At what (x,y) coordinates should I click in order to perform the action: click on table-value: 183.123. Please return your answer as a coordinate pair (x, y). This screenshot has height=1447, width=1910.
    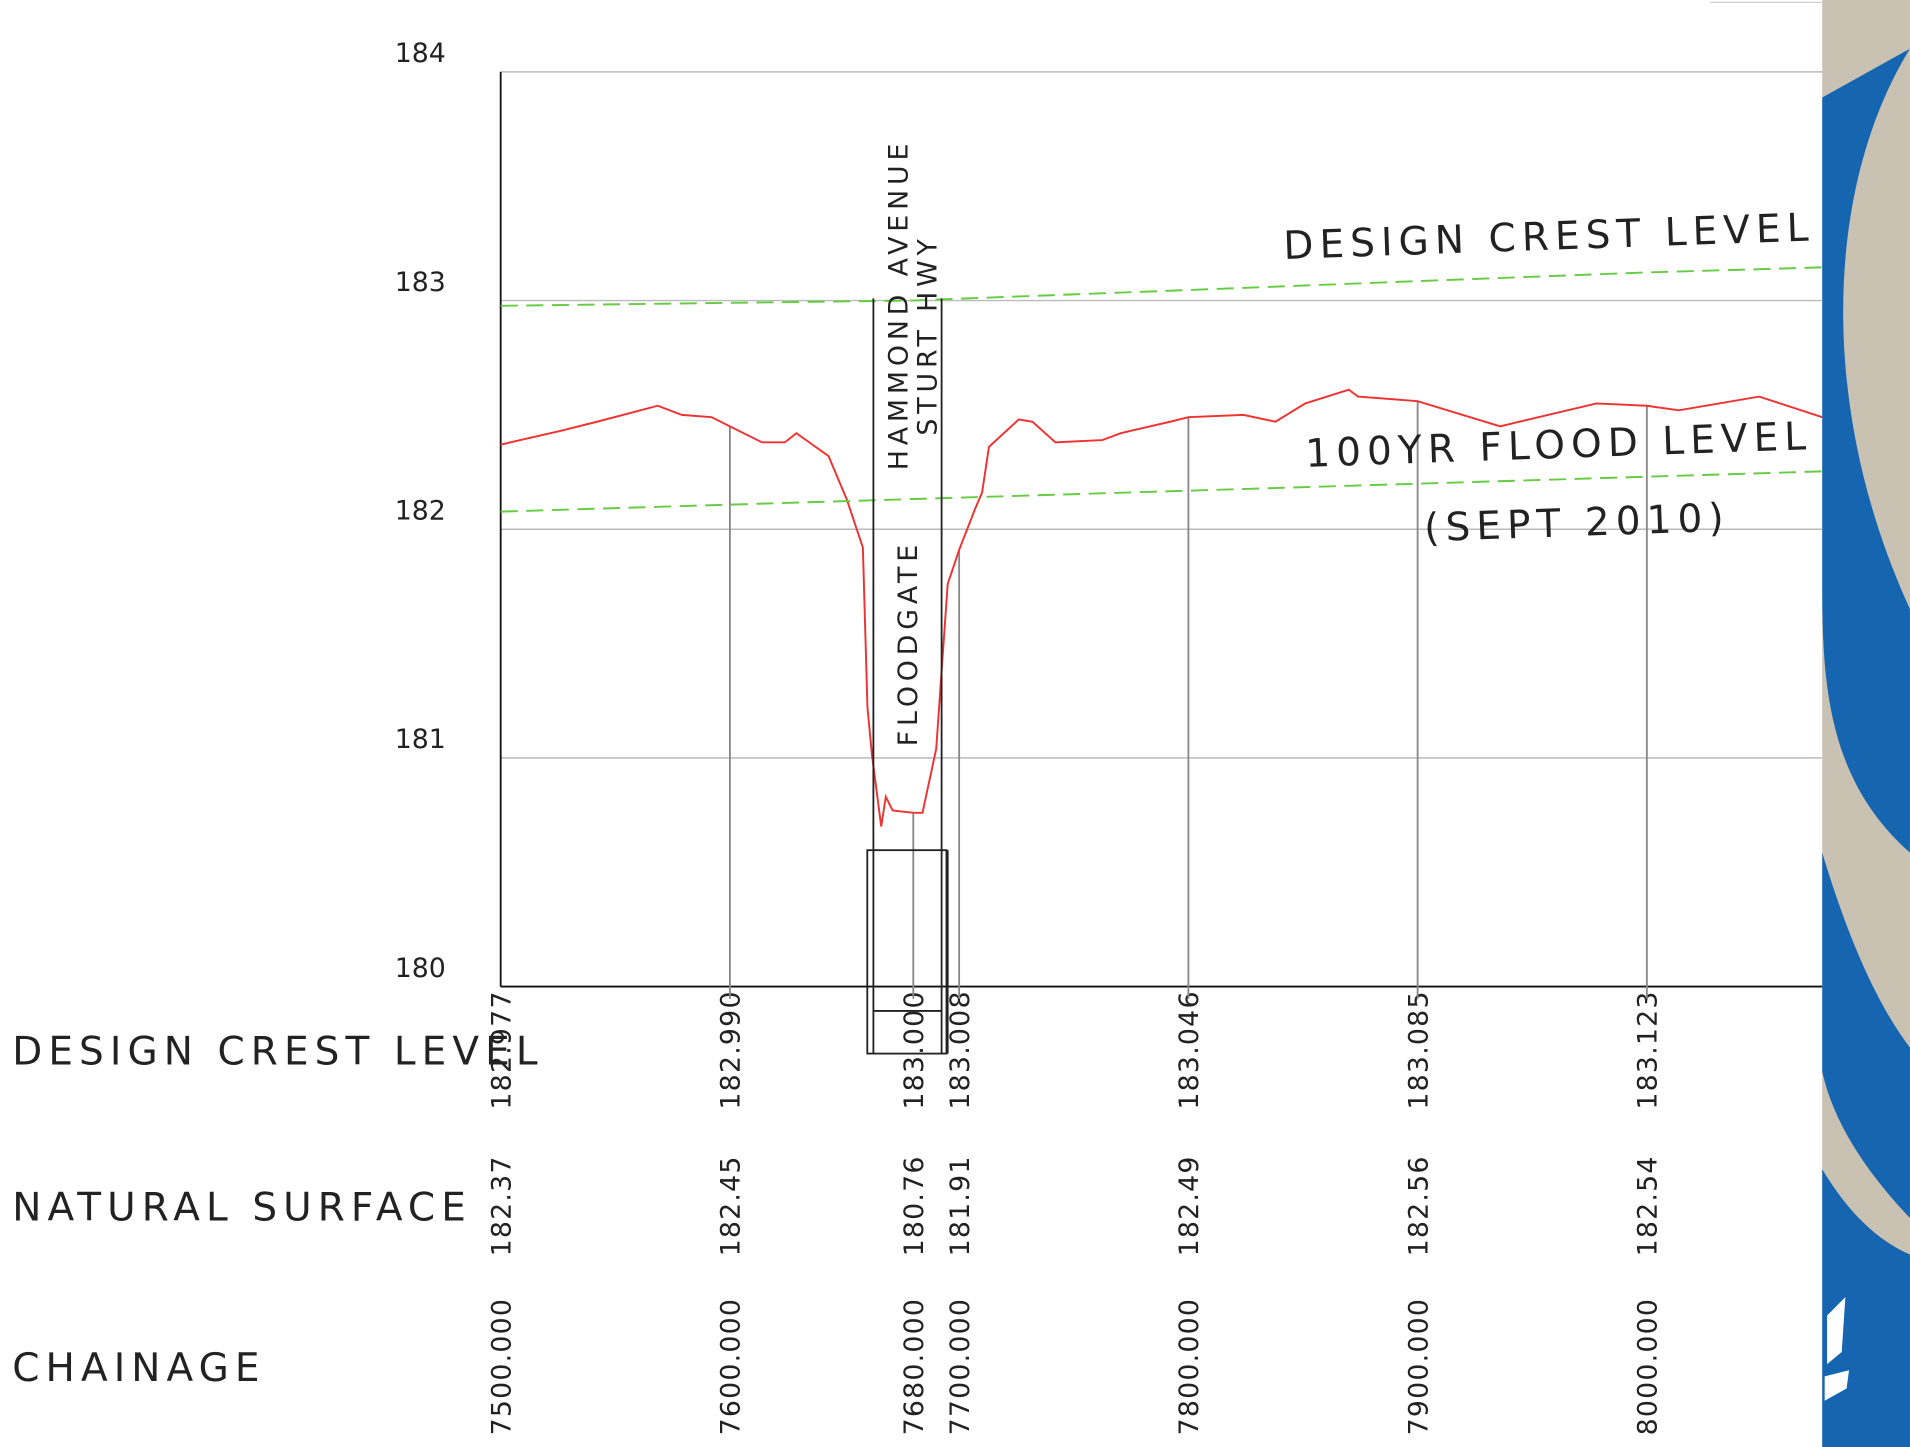
    Looking at the image, I should click on (1648, 1049).